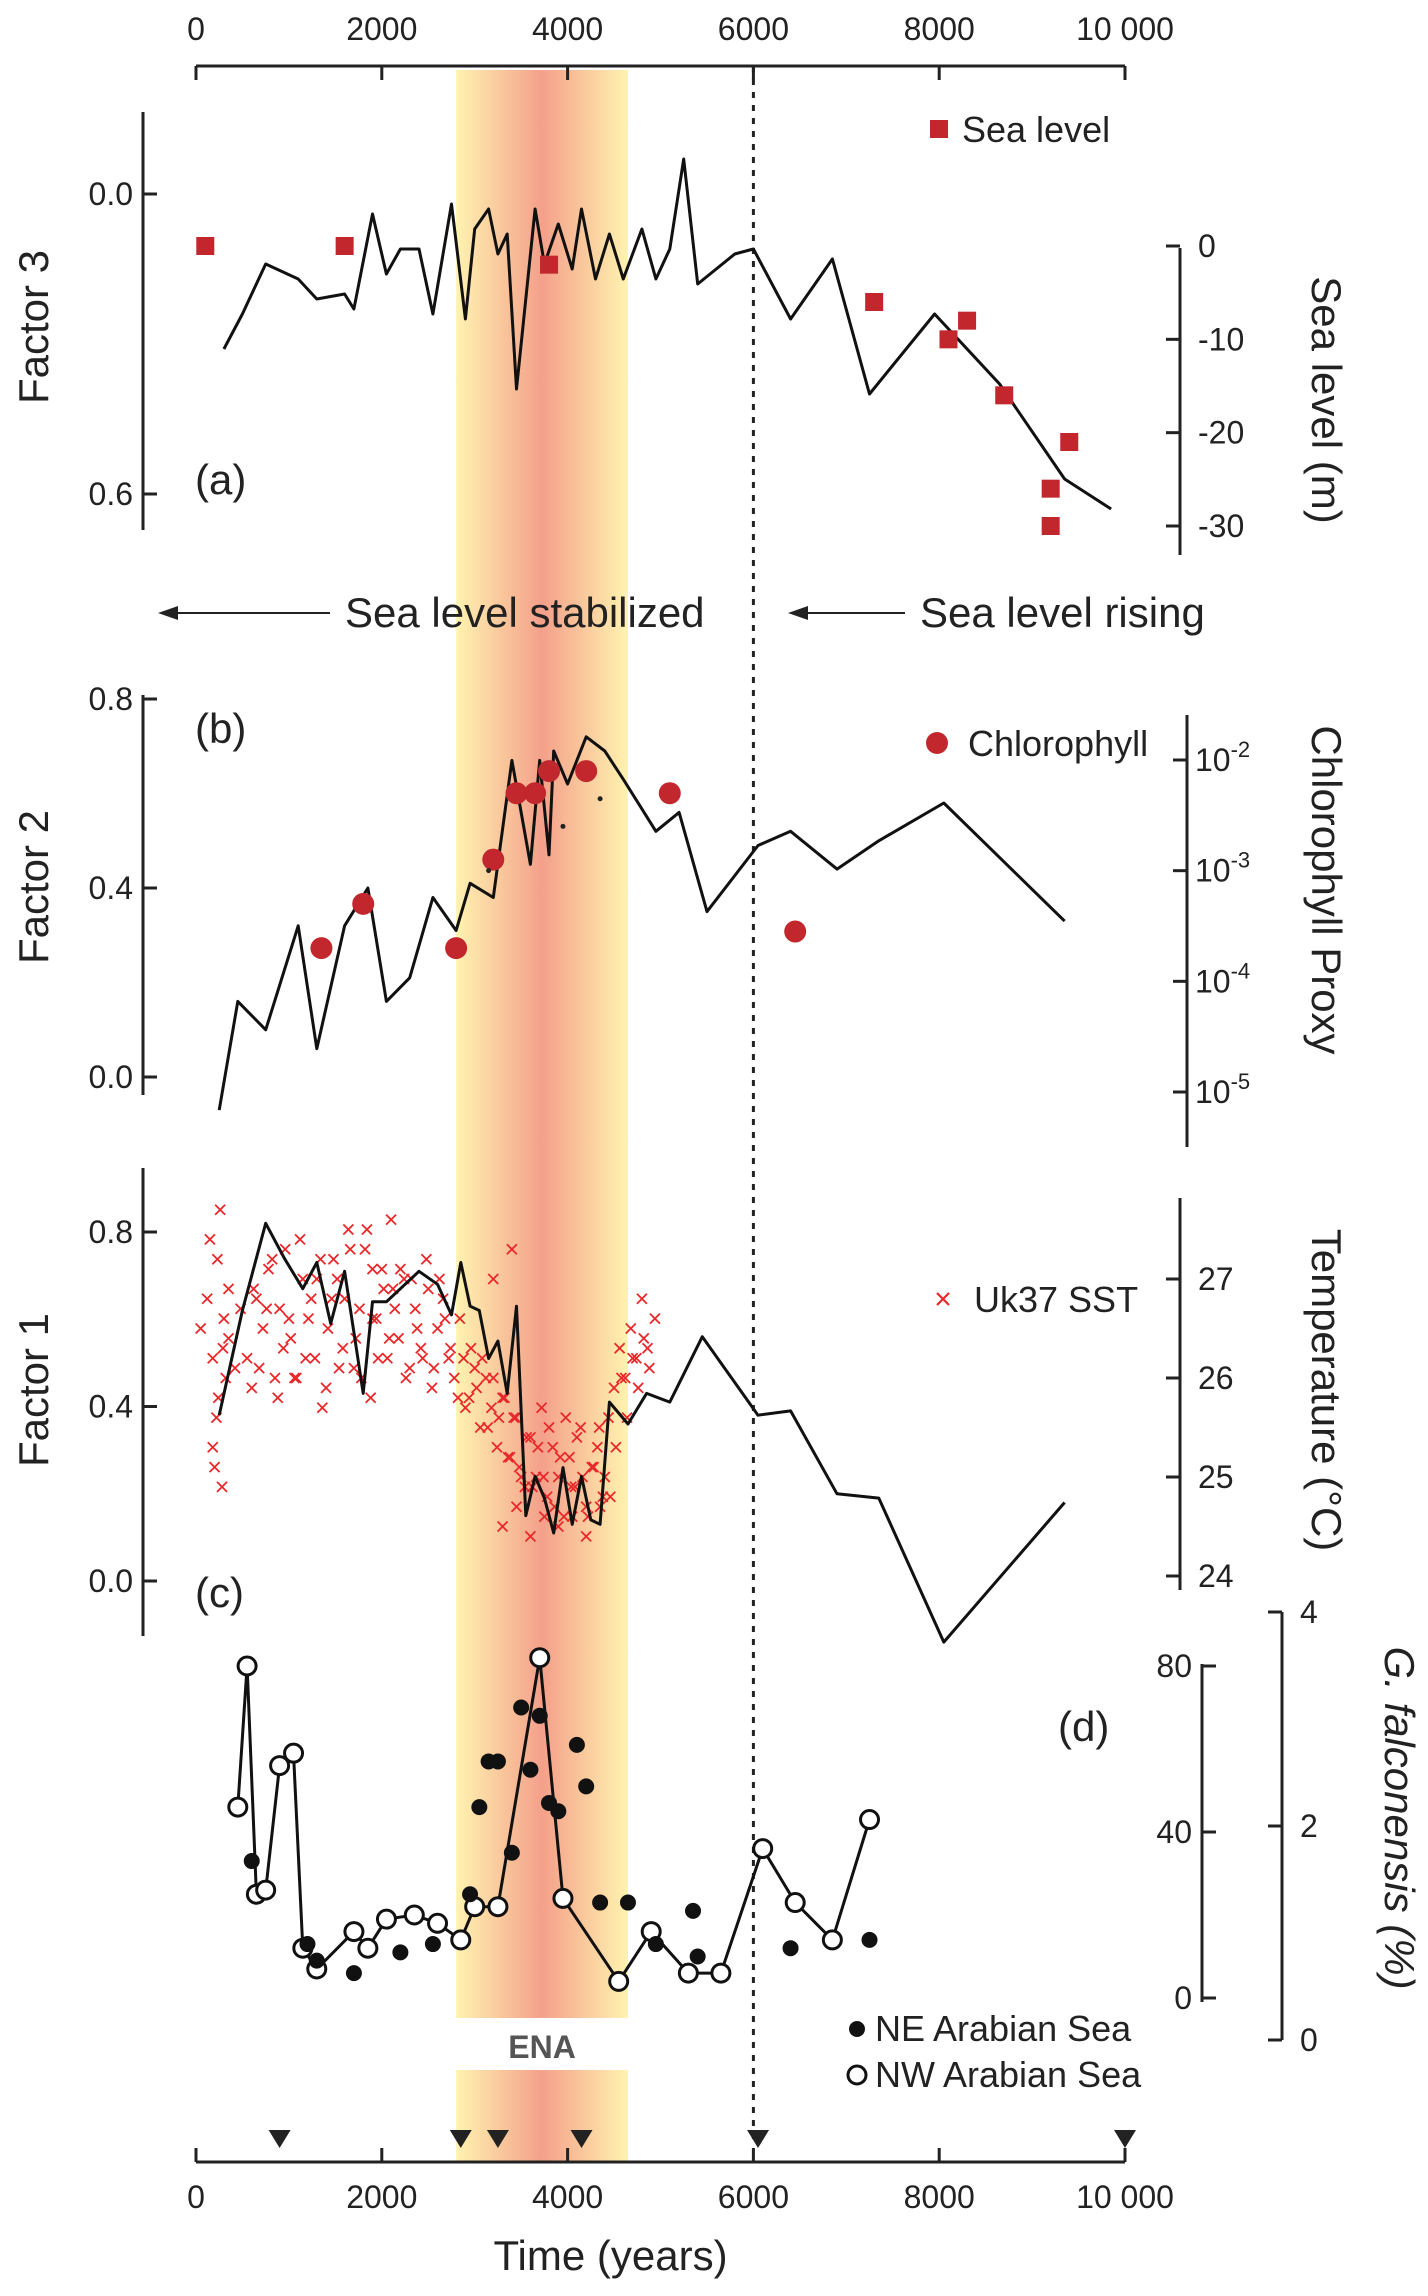  What do you see at coordinates (567, 2197) in the screenshot?
I see `bottom-tick-label: 4000` at bounding box center [567, 2197].